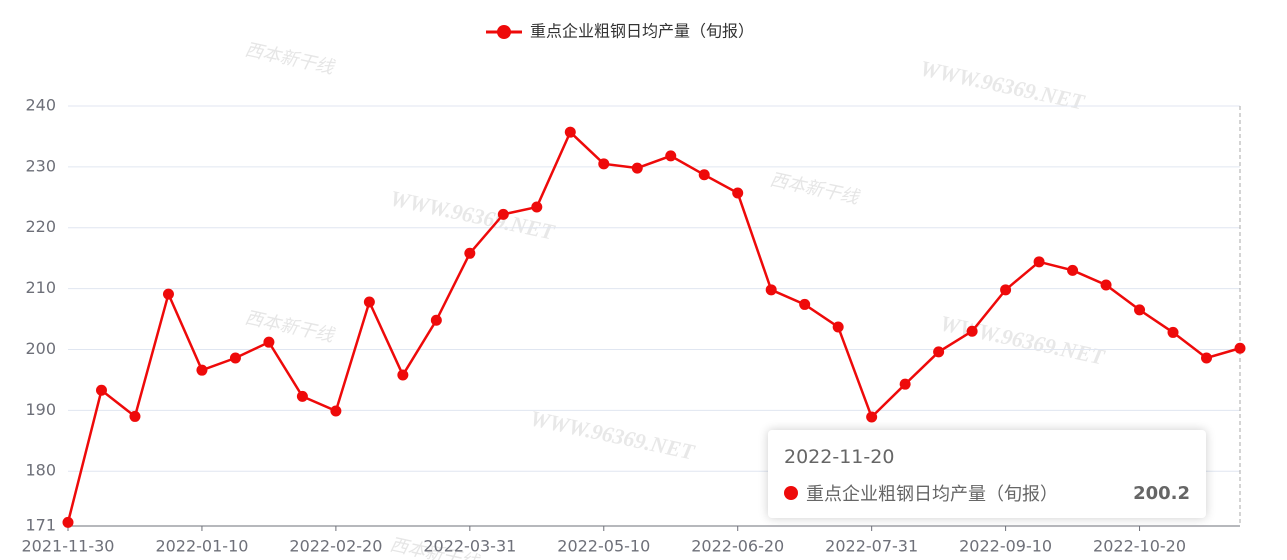  I want to click on x-tick-label: 2022-09-10, so click(1005, 546).